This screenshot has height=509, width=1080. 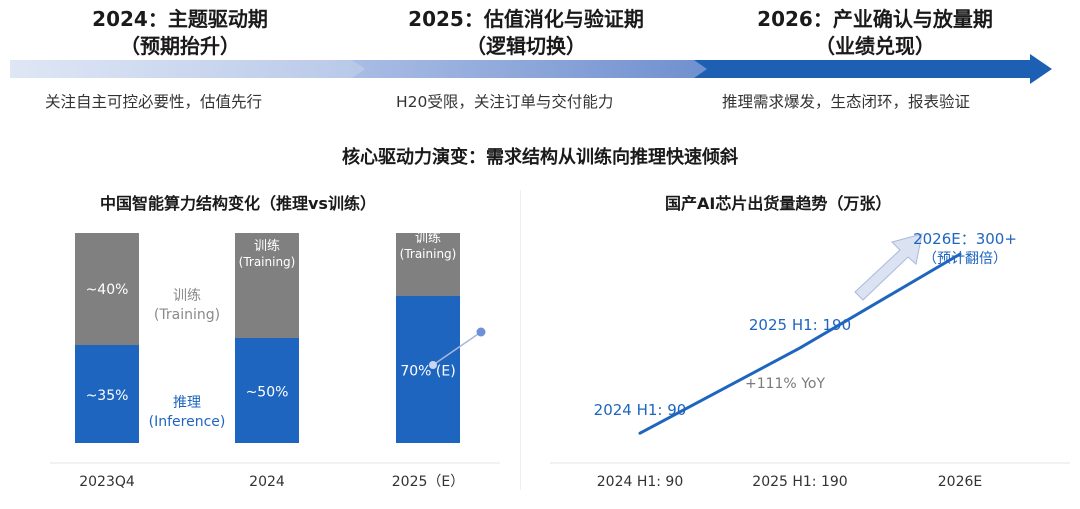 What do you see at coordinates (540, 157) in the screenshot?
I see `section-title: 核心驱动力演变：需求结构从训练向推理快速倾斜` at bounding box center [540, 157].